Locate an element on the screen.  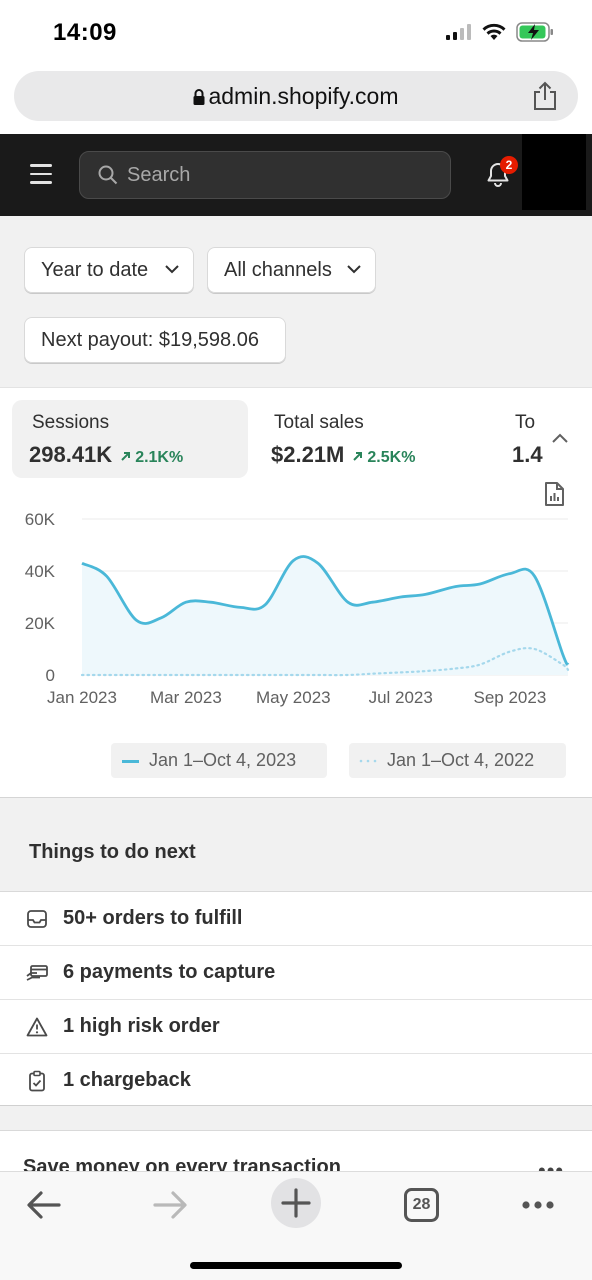
x-tick-label: May 2023 is located at coordinates (293, 697).